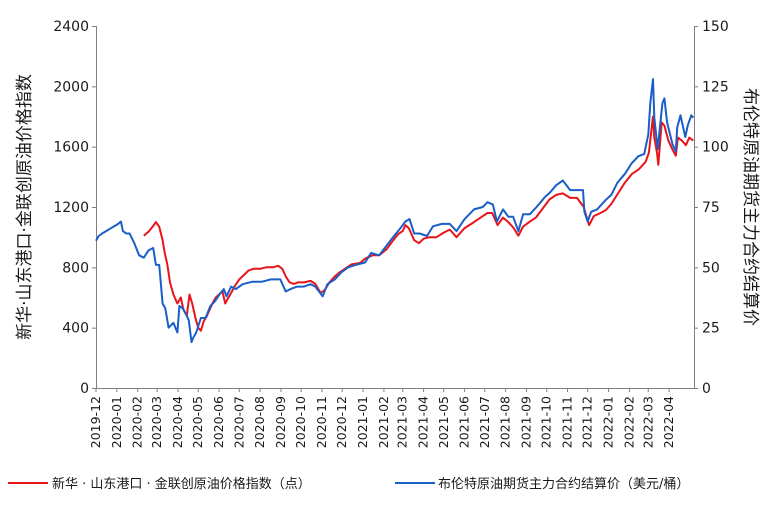 The image size is (769, 508). I want to click on x-tick-label: 2019-12, so click(95, 422).